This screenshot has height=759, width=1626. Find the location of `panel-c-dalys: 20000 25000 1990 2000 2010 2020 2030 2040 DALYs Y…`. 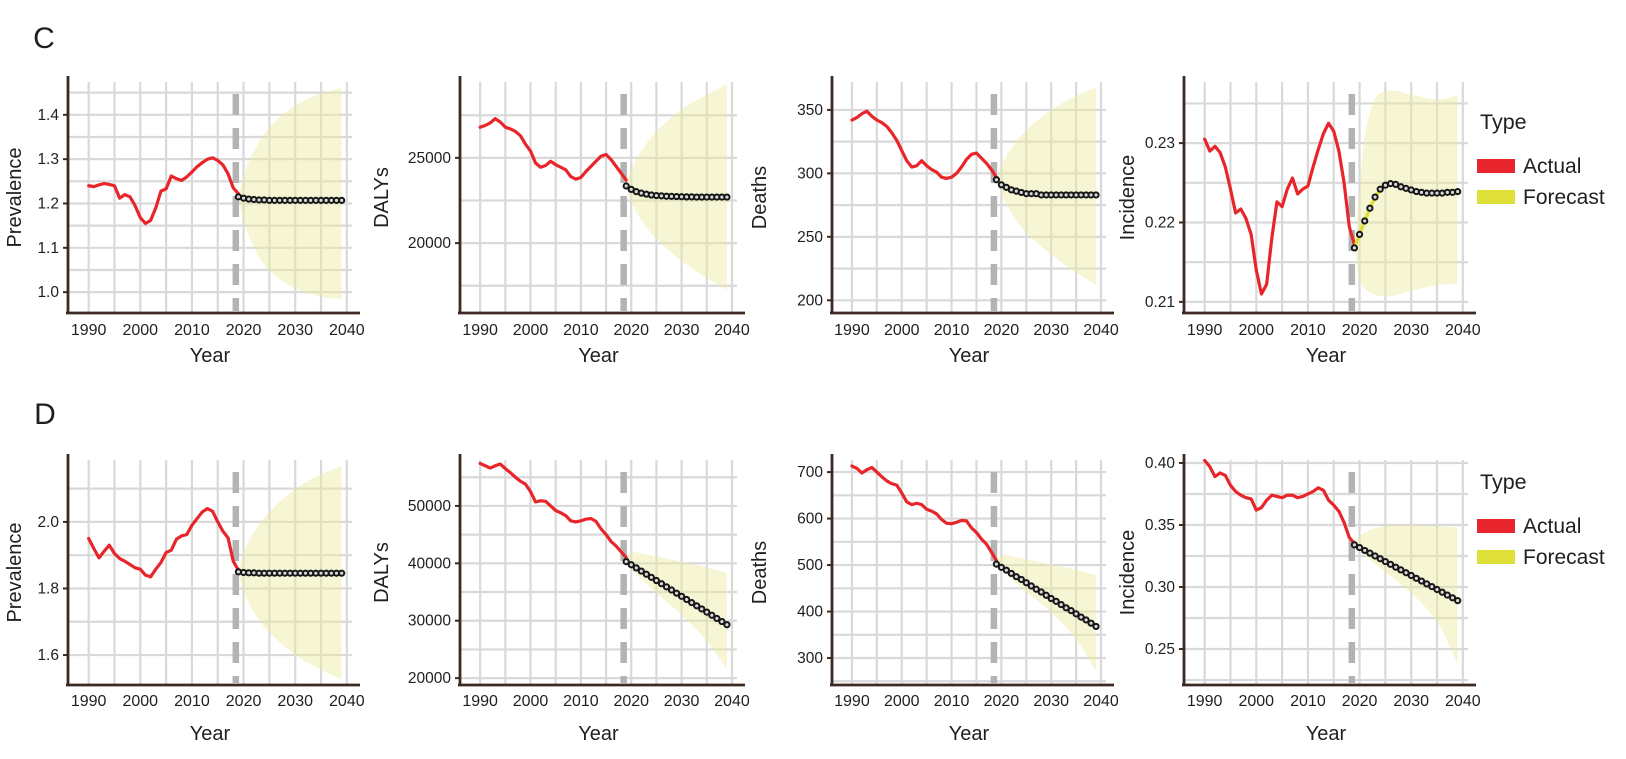

panel-c-dalys: 20000 25000 1990 2000 2010 2020 2030 2040 DALYs Y… is located at coordinates (560, 221).